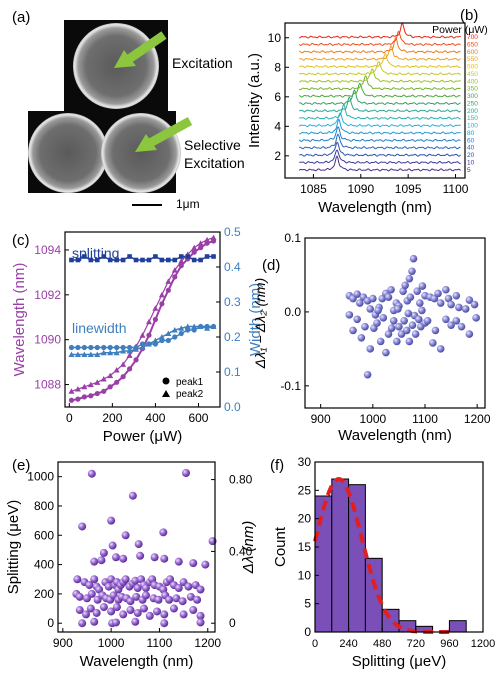 Image resolution: width=500 pixels, height=681 pixels. What do you see at coordinates (160, 643) in the screenshot?
I see `x-tick-label: 1100` at bounding box center [160, 643].